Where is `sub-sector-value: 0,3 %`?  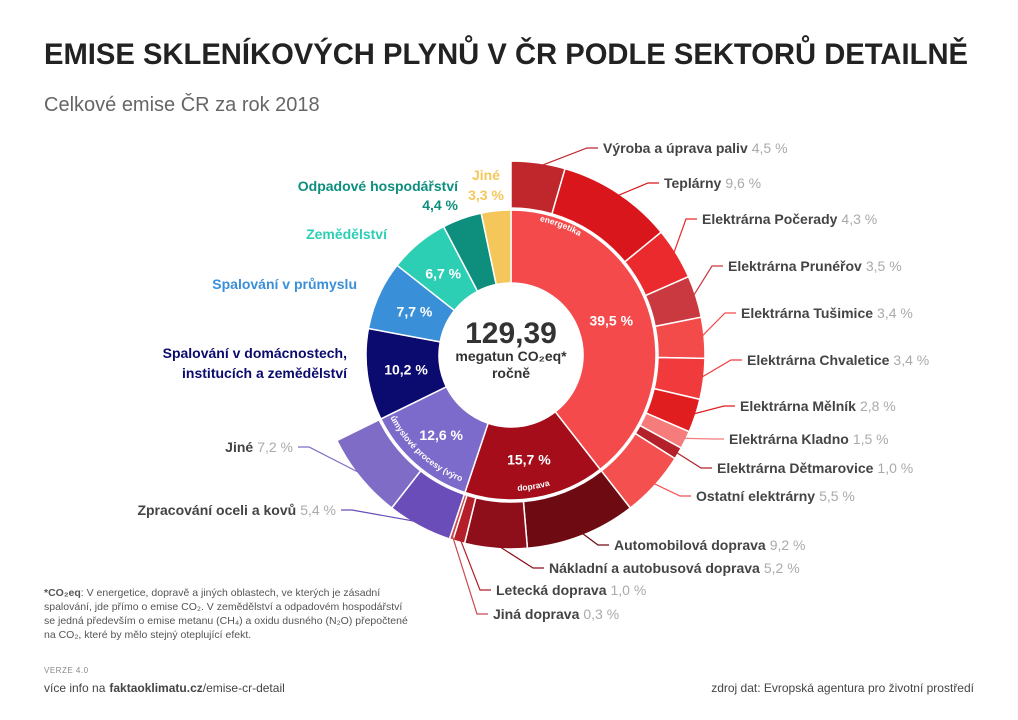
sub-sector-value: 0,3 % is located at coordinates (601, 614).